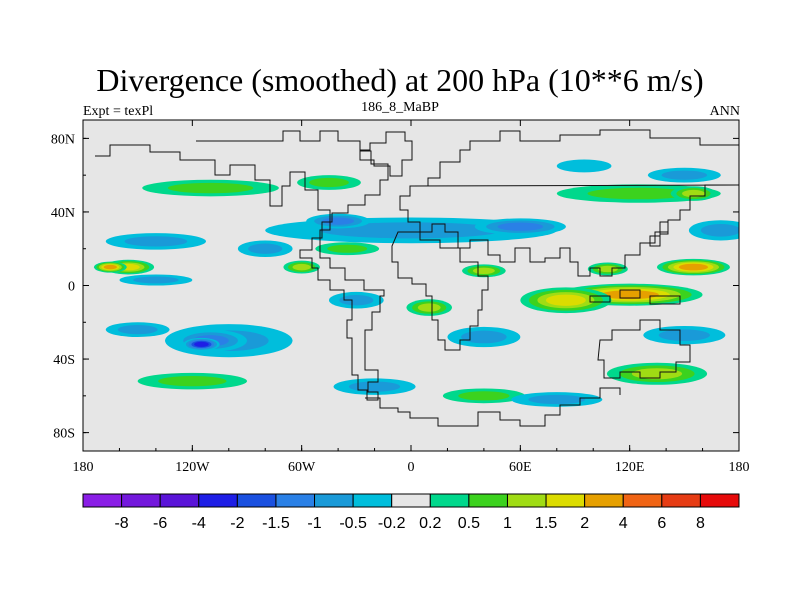  I want to click on x-tick-label-6: 180, so click(739, 467).